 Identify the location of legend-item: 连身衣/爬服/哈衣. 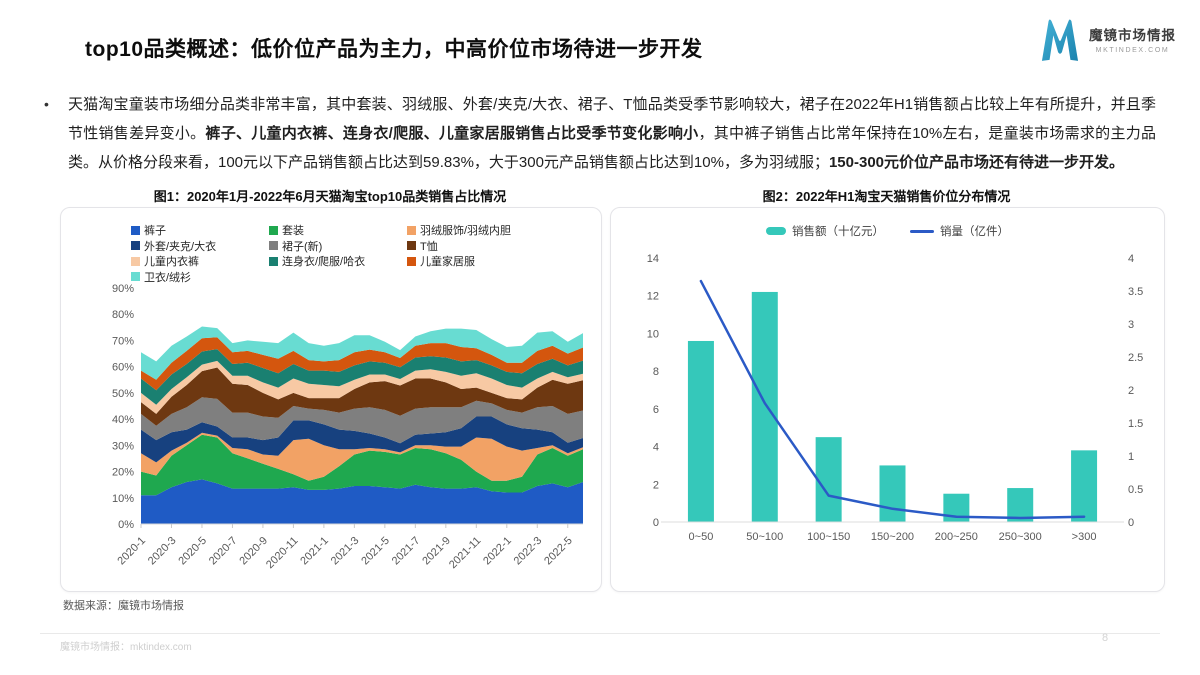
(317, 261).